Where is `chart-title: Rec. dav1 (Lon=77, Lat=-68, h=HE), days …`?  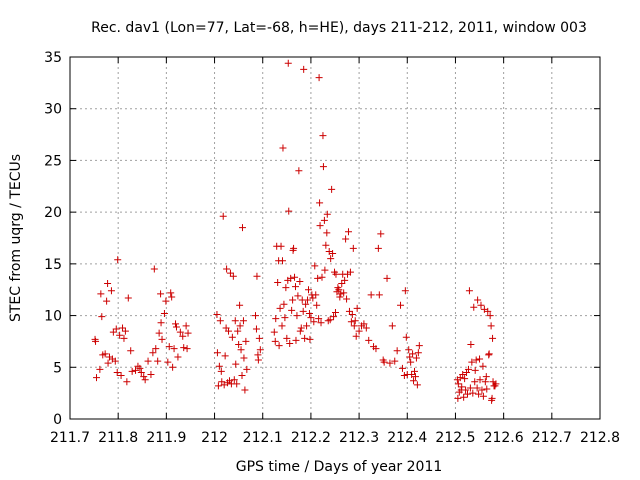
chart-title: Rec. dav1 (Lon=77, Lat=-68, h=HE), days … is located at coordinates (339, 28).